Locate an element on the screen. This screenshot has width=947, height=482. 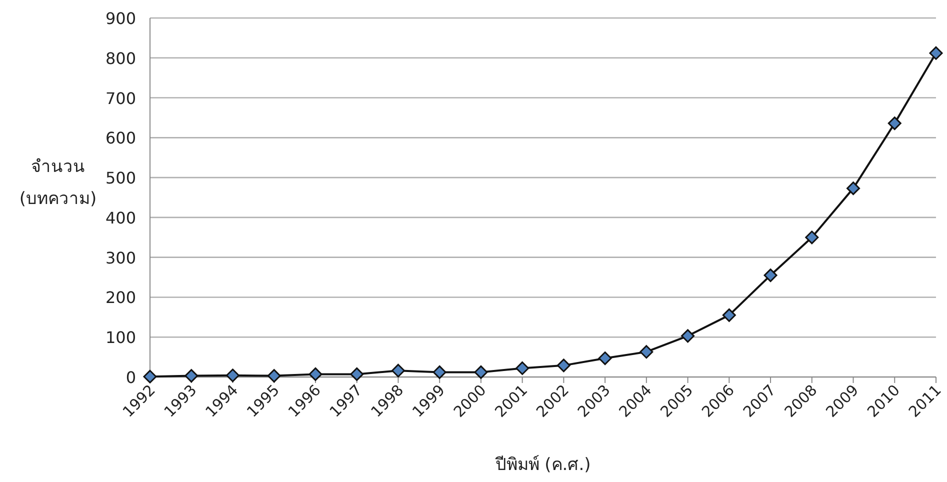
y-tick-label: 600 is located at coordinates (120, 138).